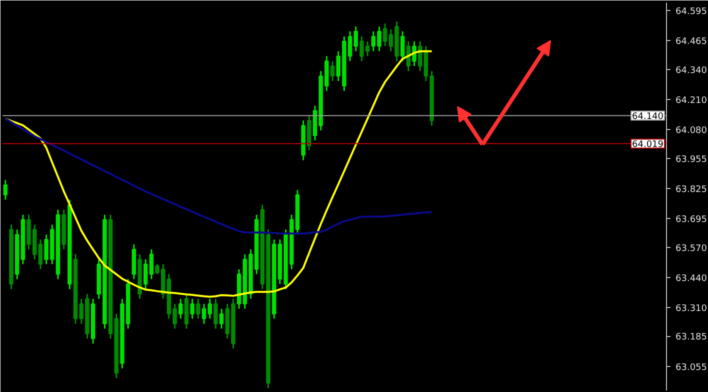 Image resolution: width=708 pixels, height=392 pixels. I want to click on y-tick-label: 63.695, so click(691, 219).